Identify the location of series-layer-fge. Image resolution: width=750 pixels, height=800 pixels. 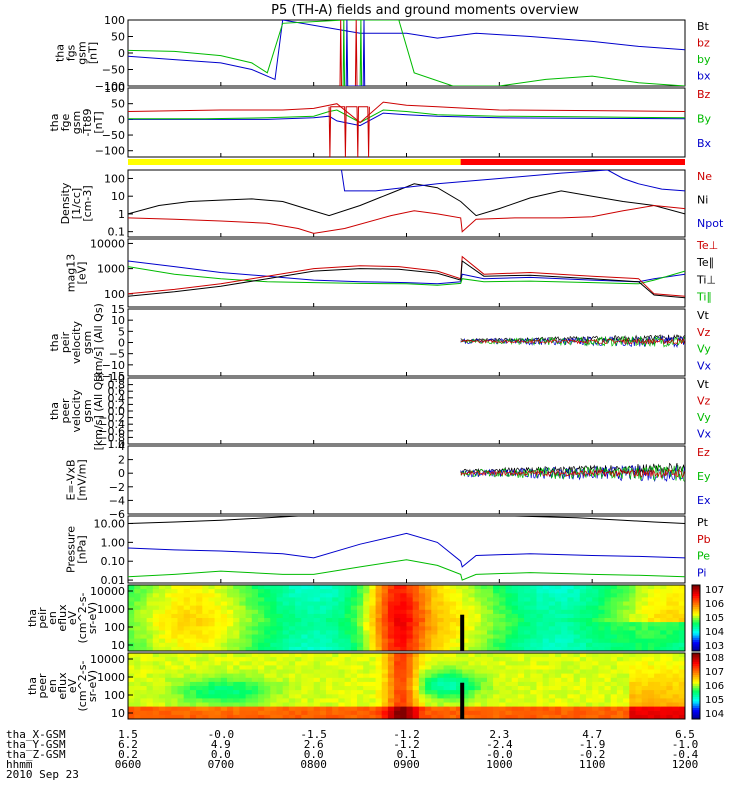
(406, 129).